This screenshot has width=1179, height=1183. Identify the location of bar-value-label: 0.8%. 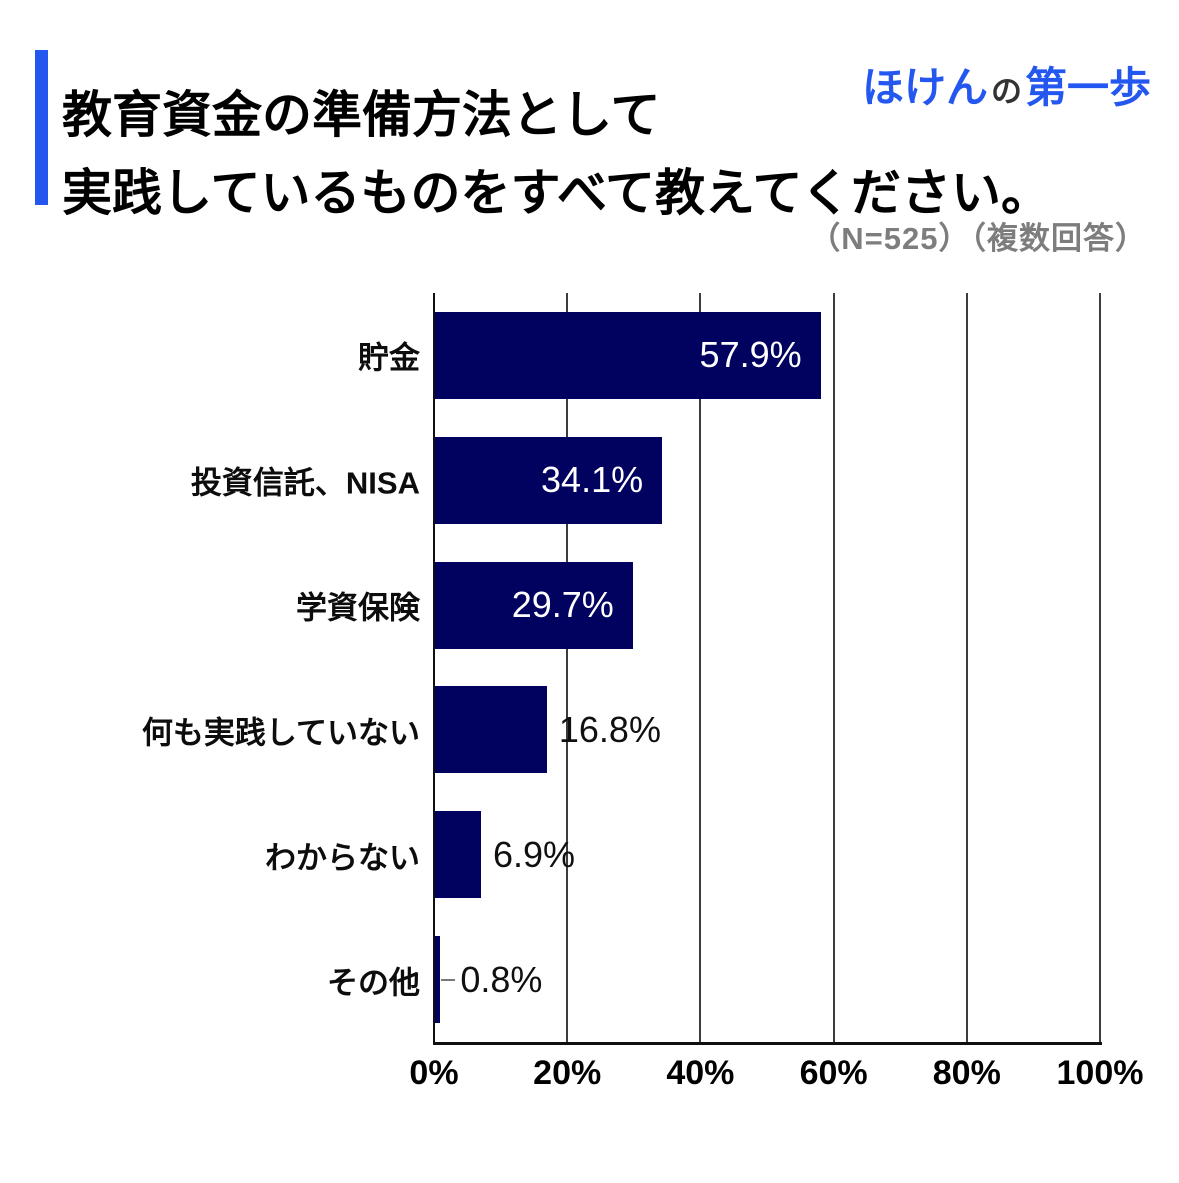
(501, 979).